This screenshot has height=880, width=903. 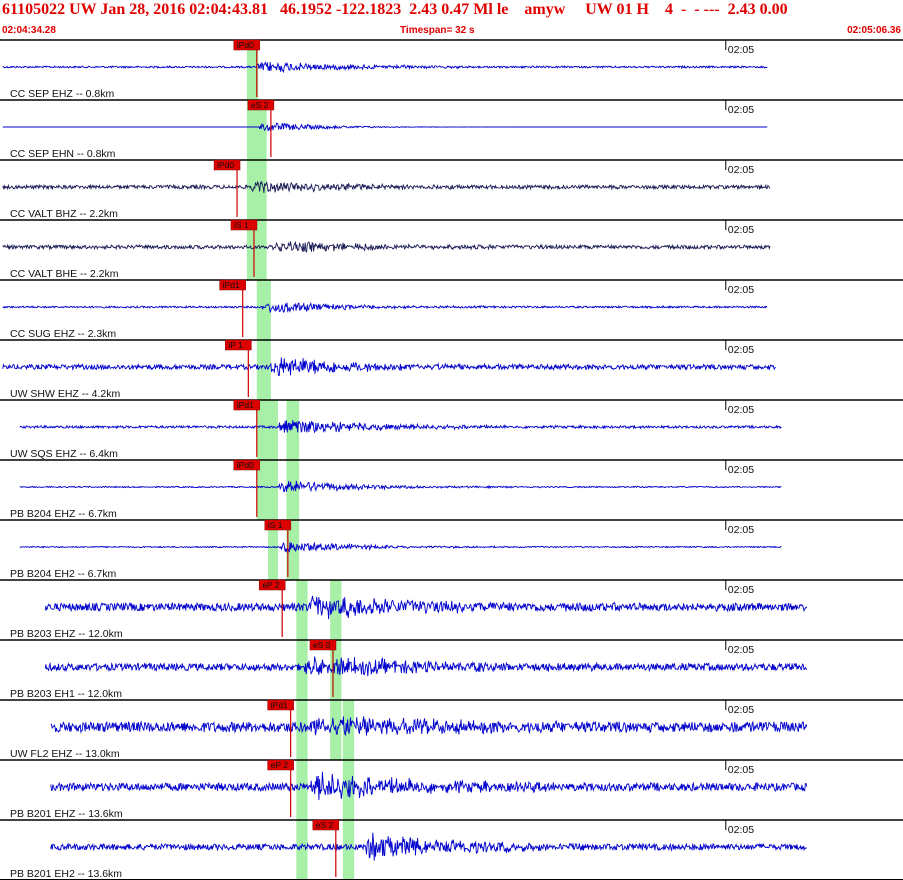 I want to click on station-label: PB B204 EH2 -- 6.7km, so click(x=63, y=574).